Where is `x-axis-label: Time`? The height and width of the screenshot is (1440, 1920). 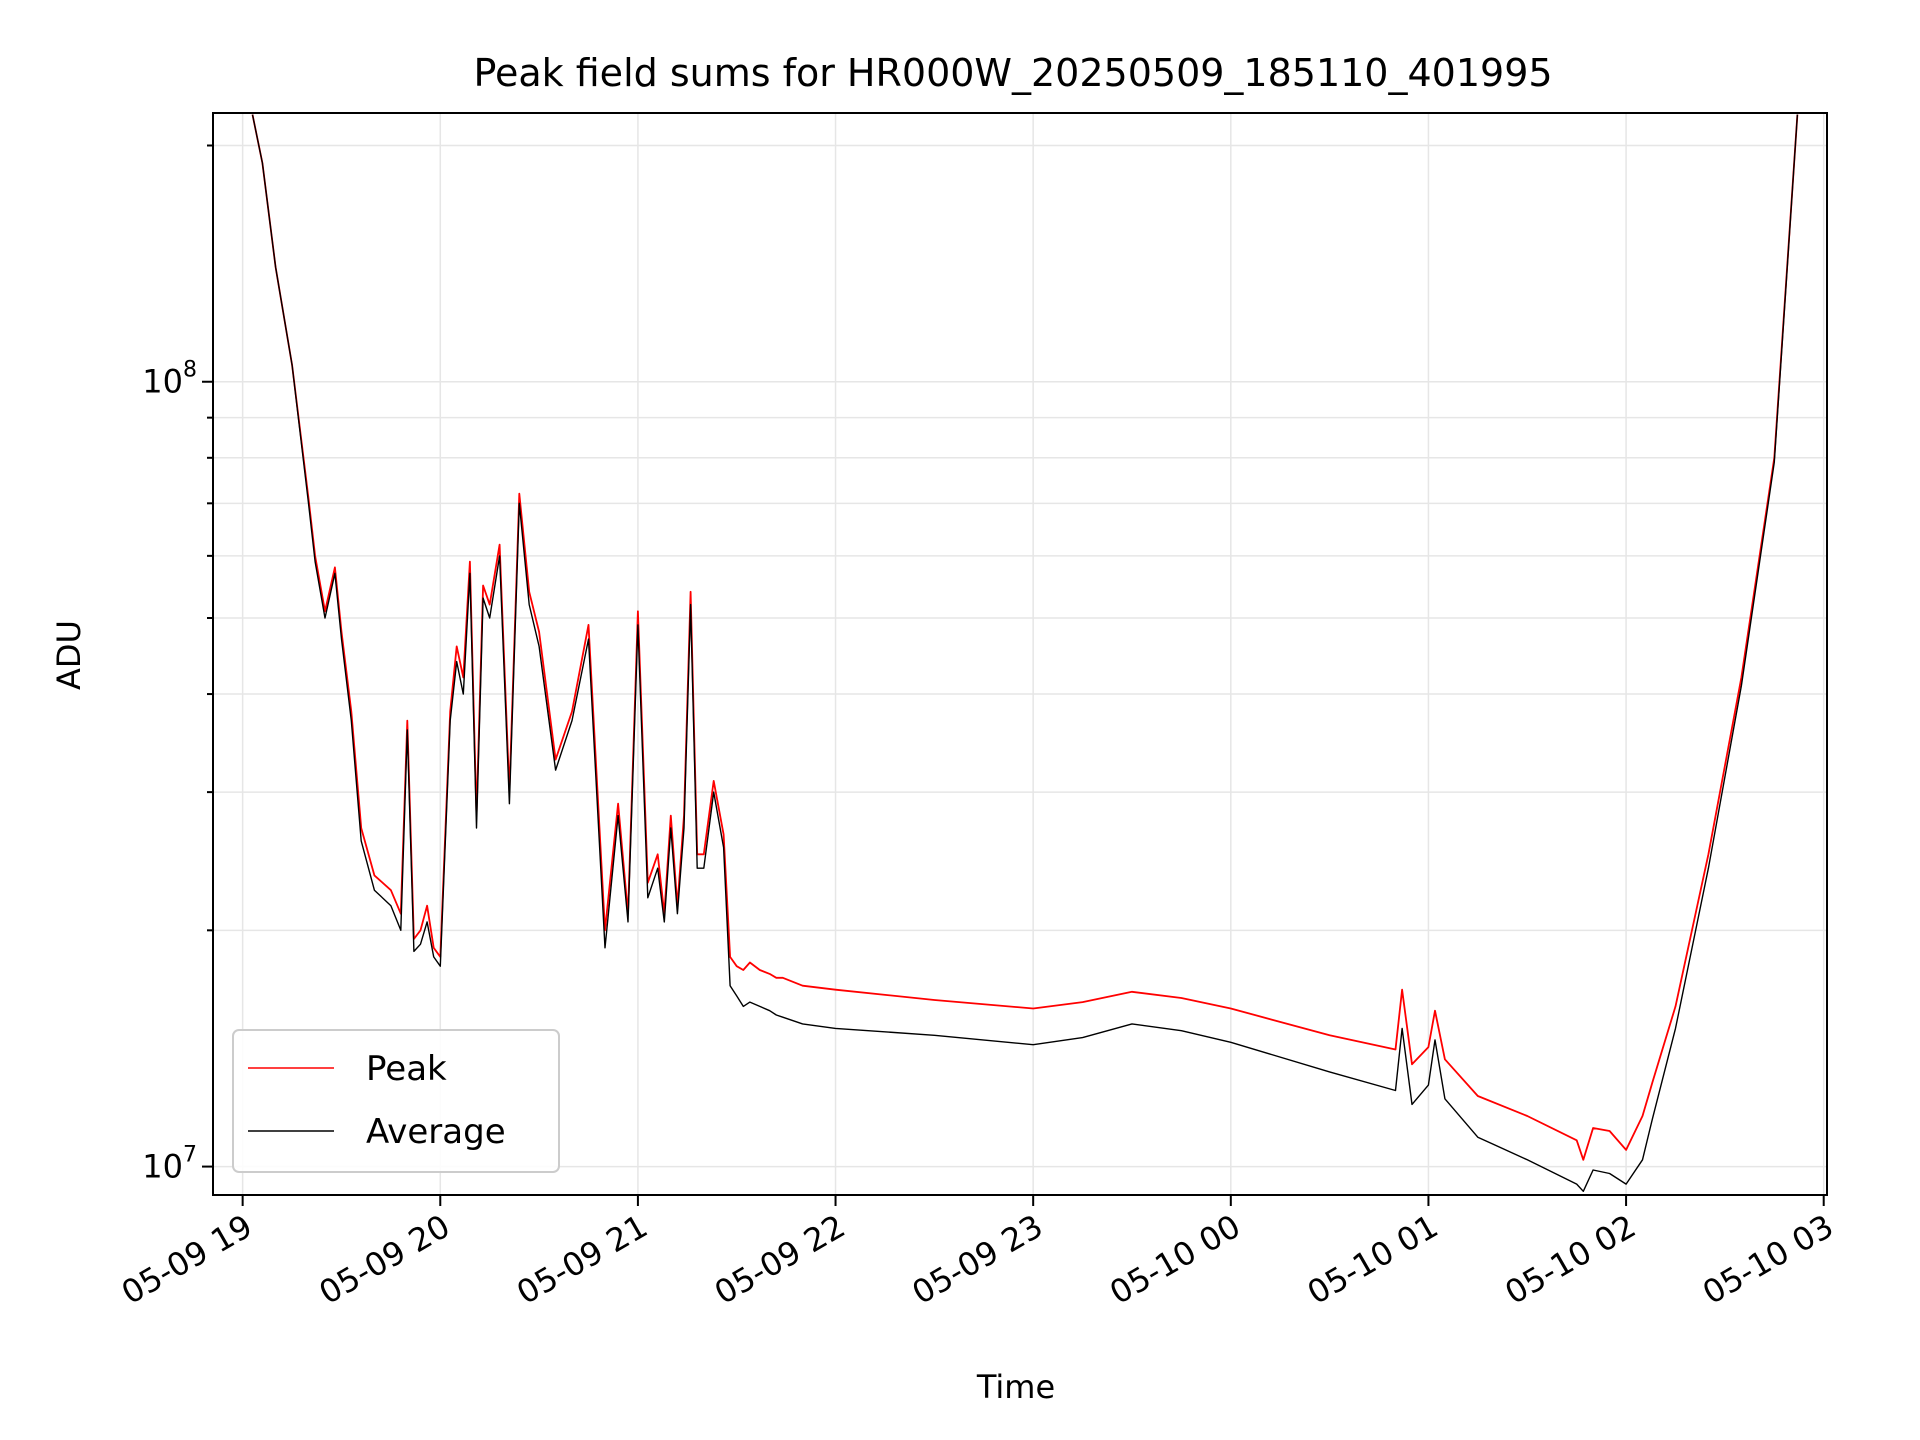
x-axis-label: Time is located at coordinates (1015, 1387).